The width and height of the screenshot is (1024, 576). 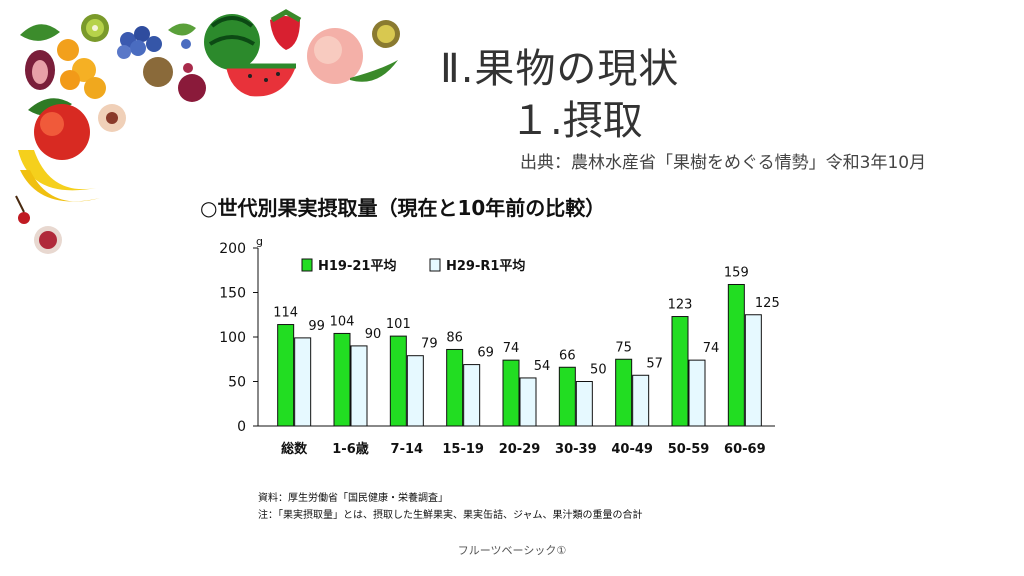 I want to click on kiwi-icon, so click(x=95, y=28).